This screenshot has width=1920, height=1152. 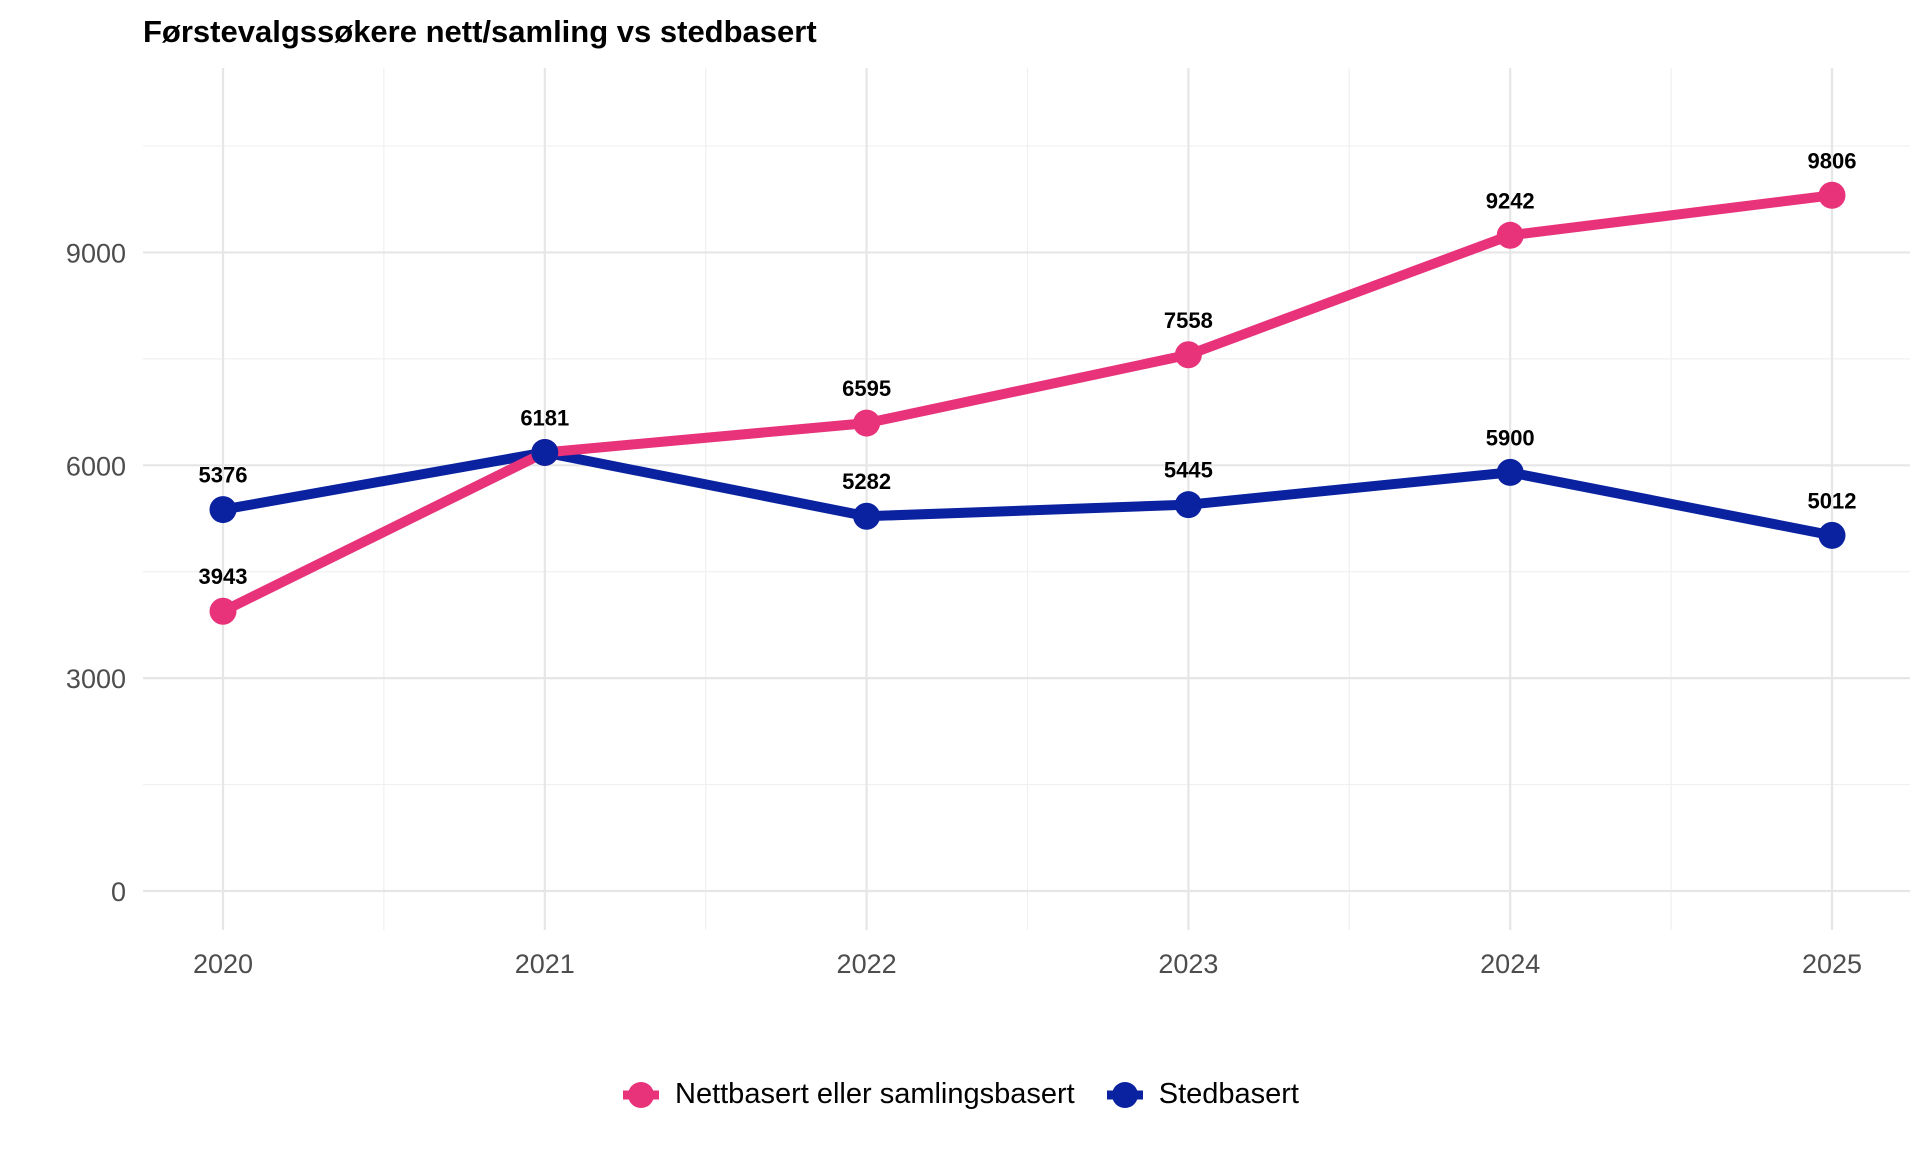 I want to click on x-tick-label: 2023, so click(x=1188, y=964).